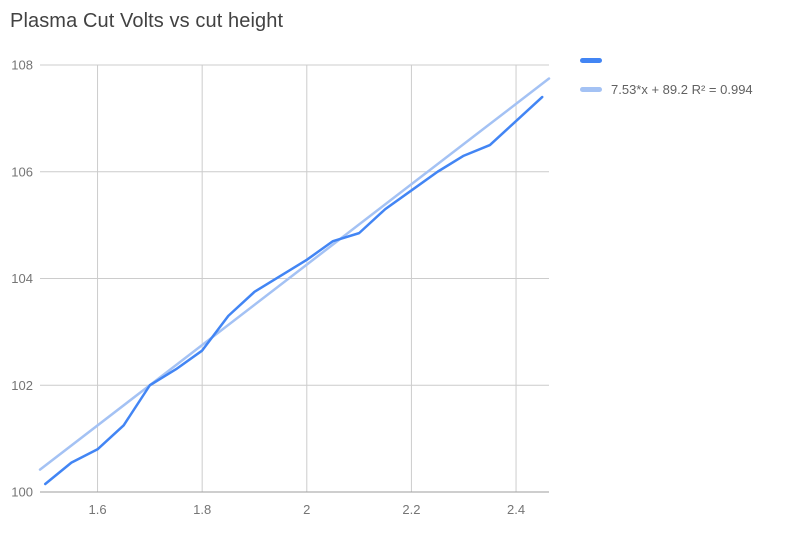 This screenshot has height=543, width=787. I want to click on y-axis-tick-label: 102, so click(22, 385).